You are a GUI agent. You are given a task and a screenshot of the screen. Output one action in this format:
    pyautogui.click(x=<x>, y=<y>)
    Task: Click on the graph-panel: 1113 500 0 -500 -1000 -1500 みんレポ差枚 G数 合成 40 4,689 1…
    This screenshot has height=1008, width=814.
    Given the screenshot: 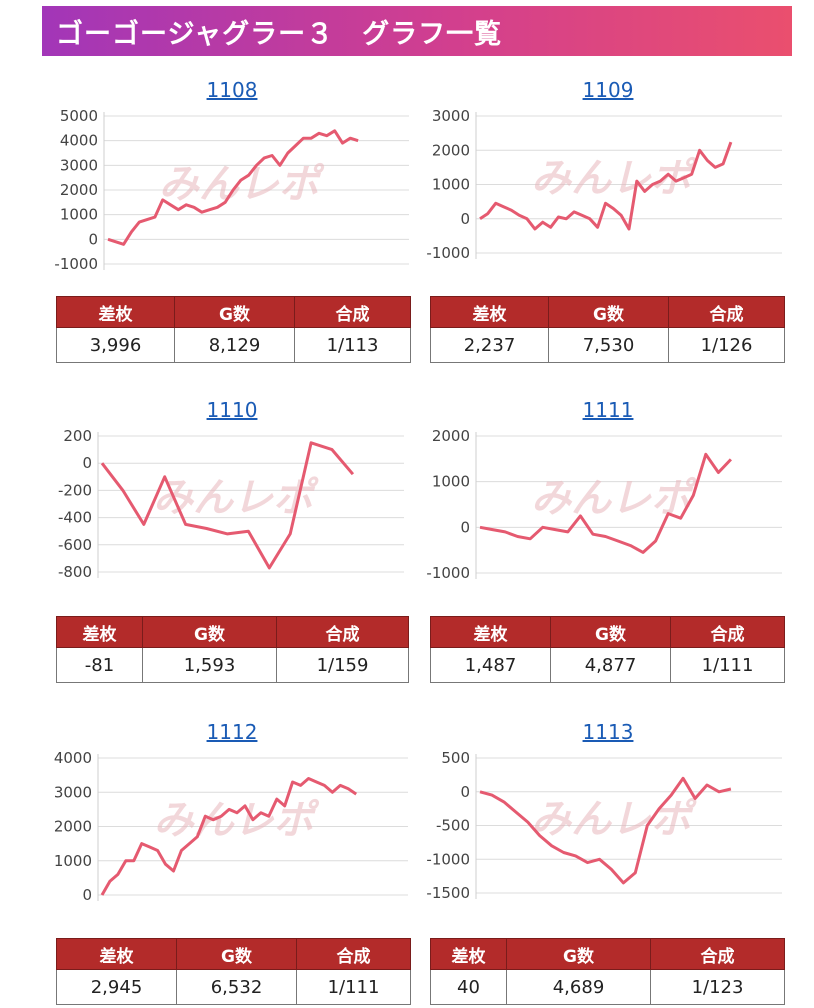 What is the action you would take?
    pyautogui.click(x=608, y=862)
    